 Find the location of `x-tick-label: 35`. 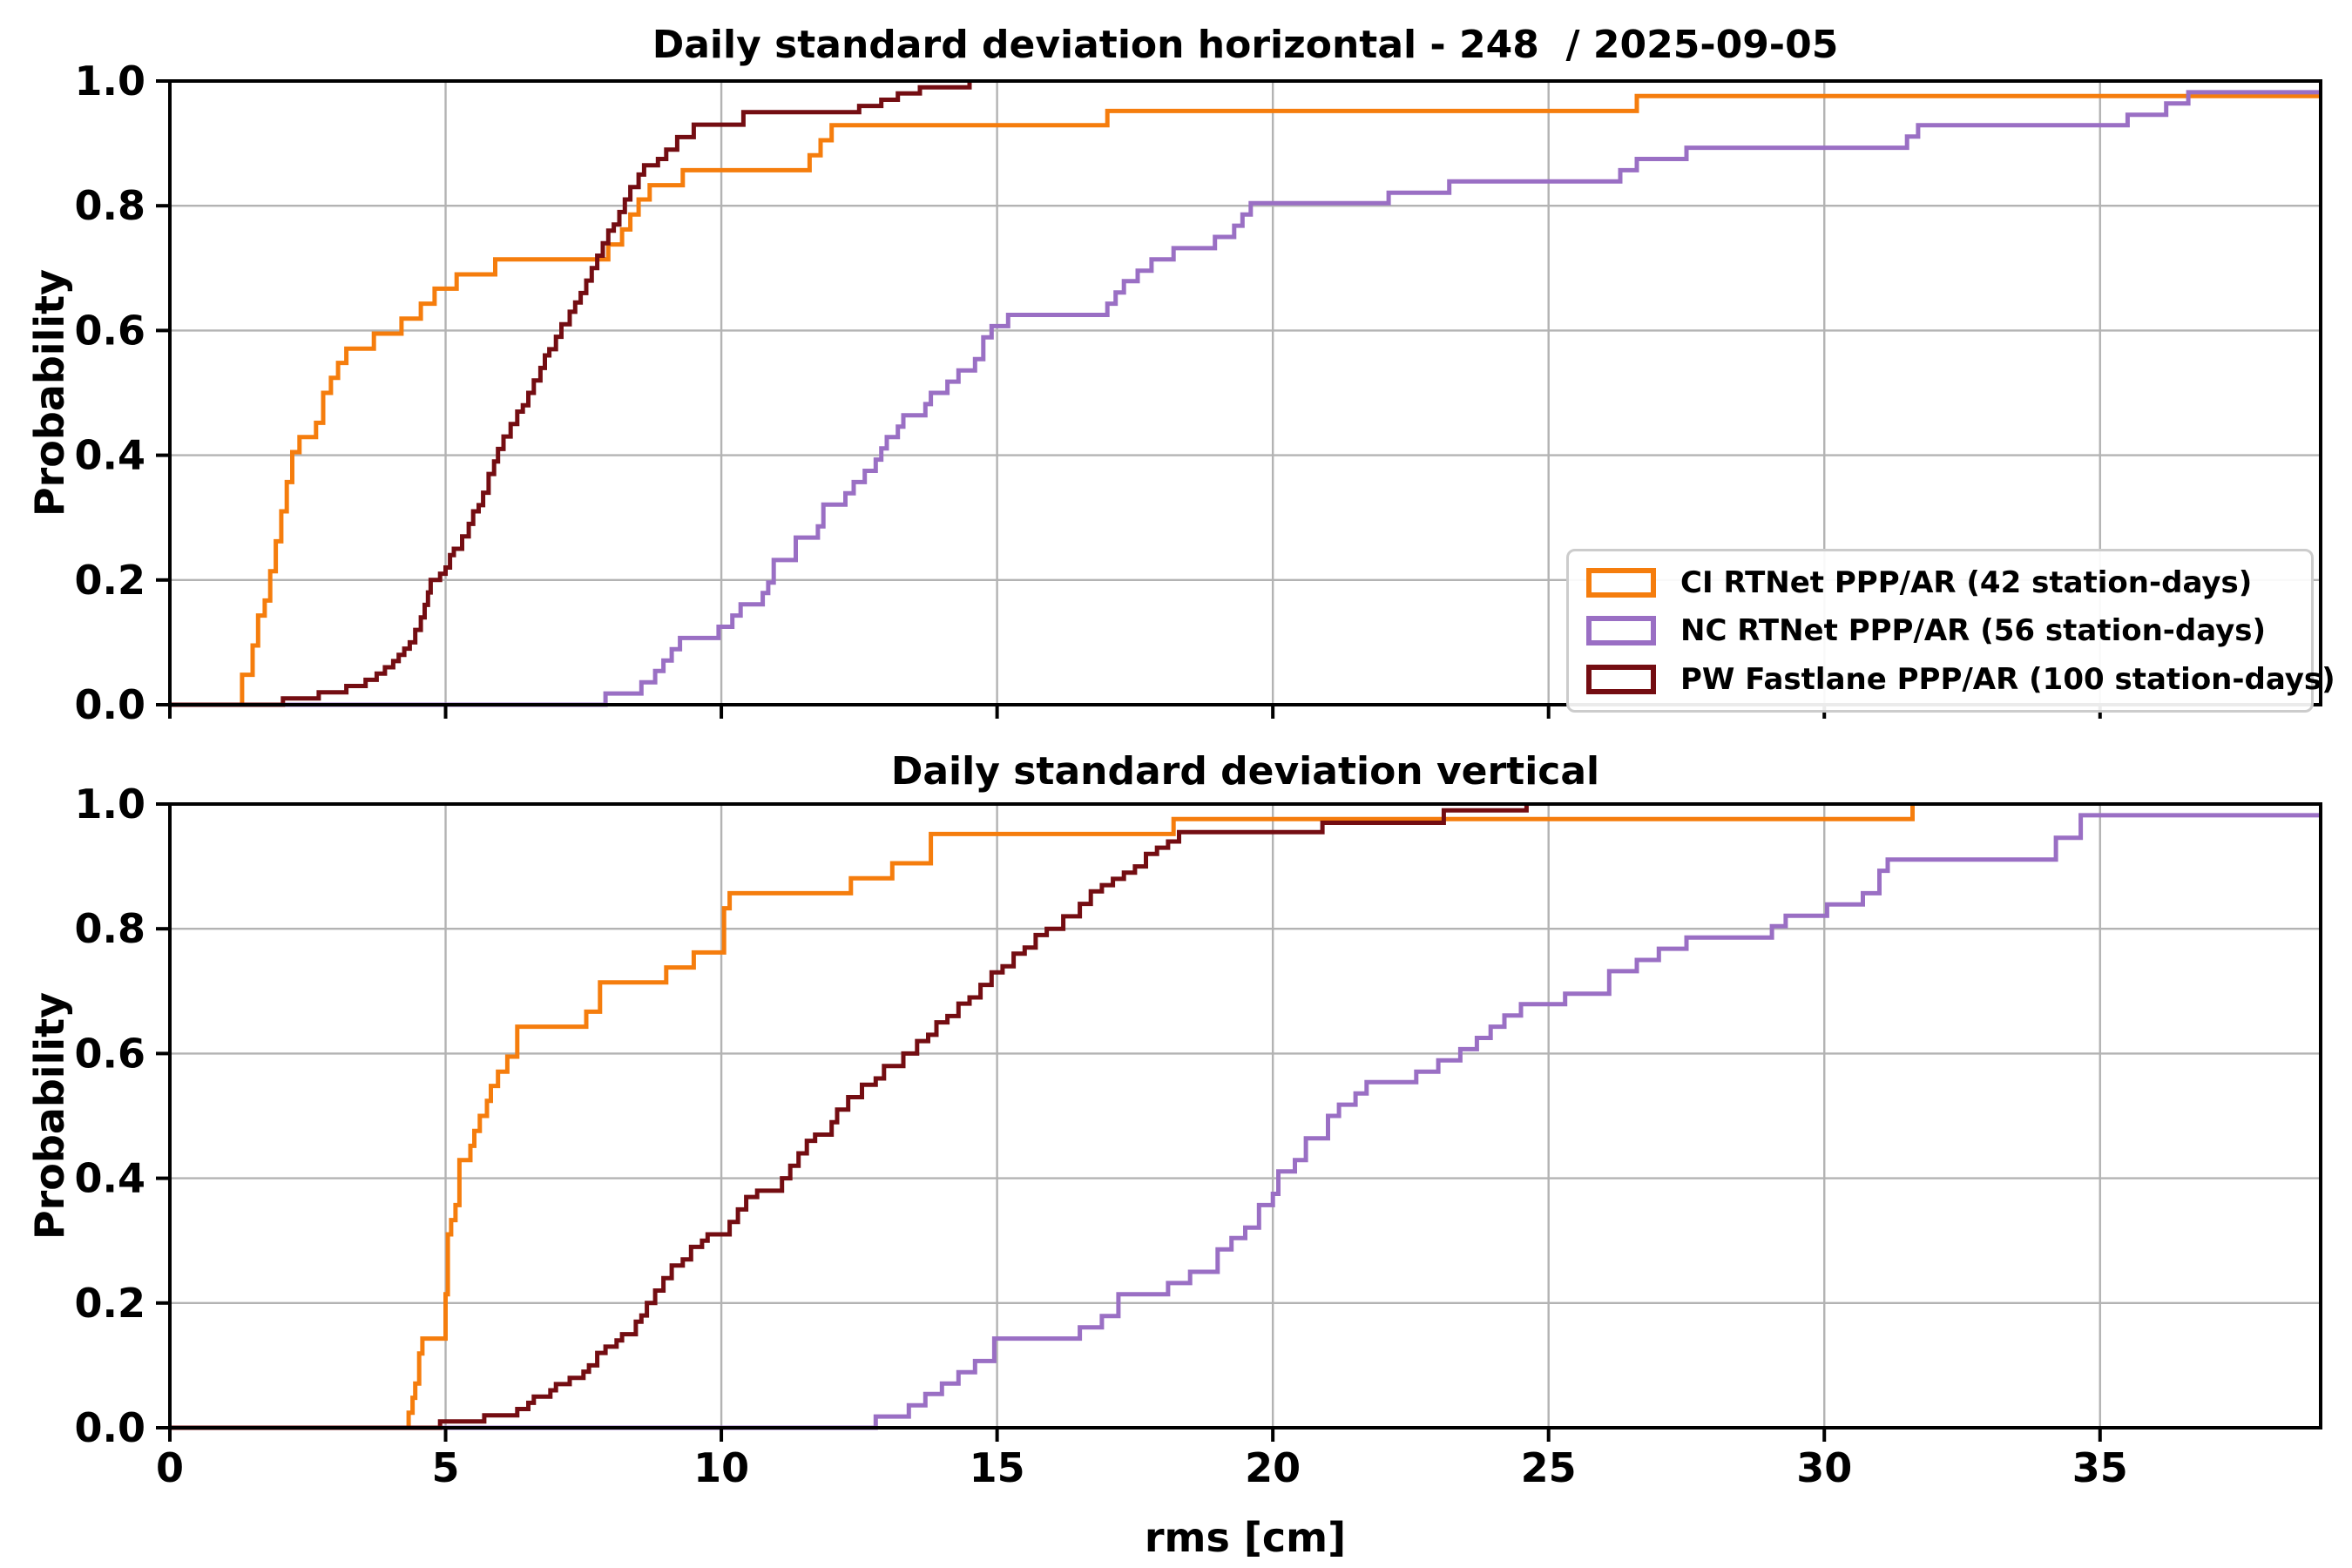

x-tick-label: 35 is located at coordinates (2100, 1467).